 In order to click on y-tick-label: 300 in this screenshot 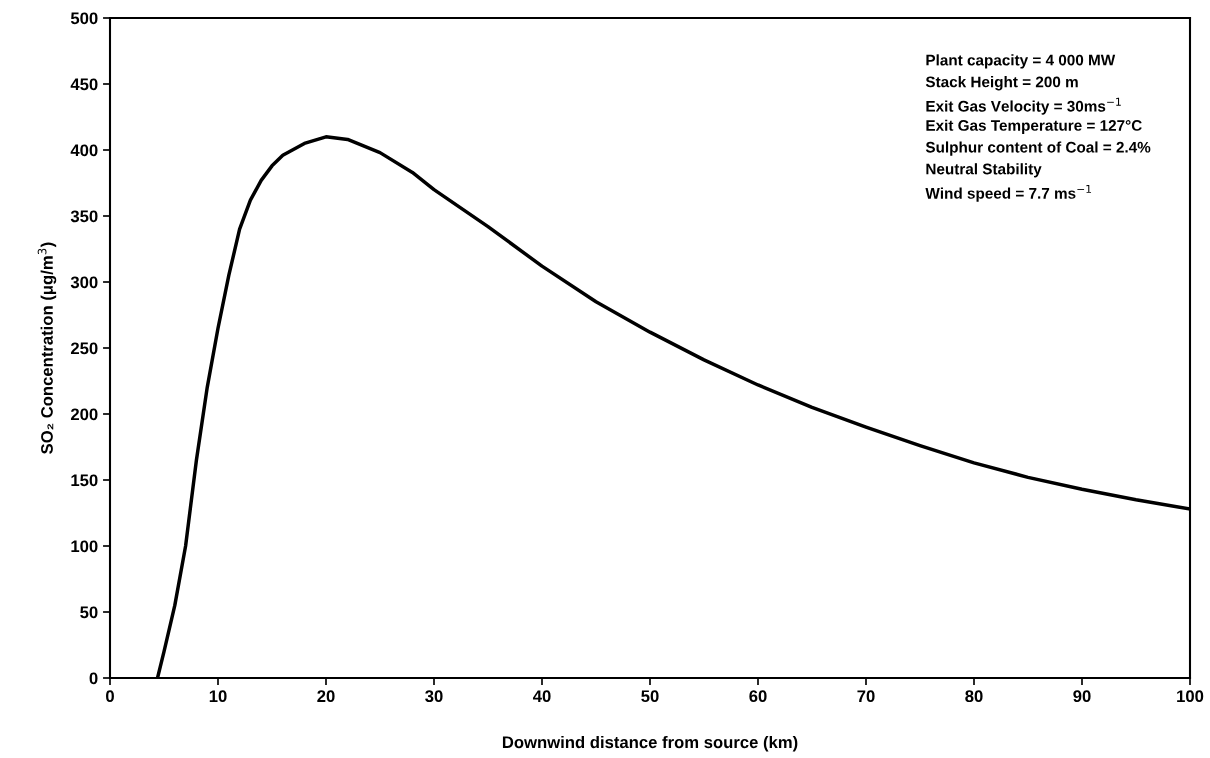, I will do `click(84, 282)`.